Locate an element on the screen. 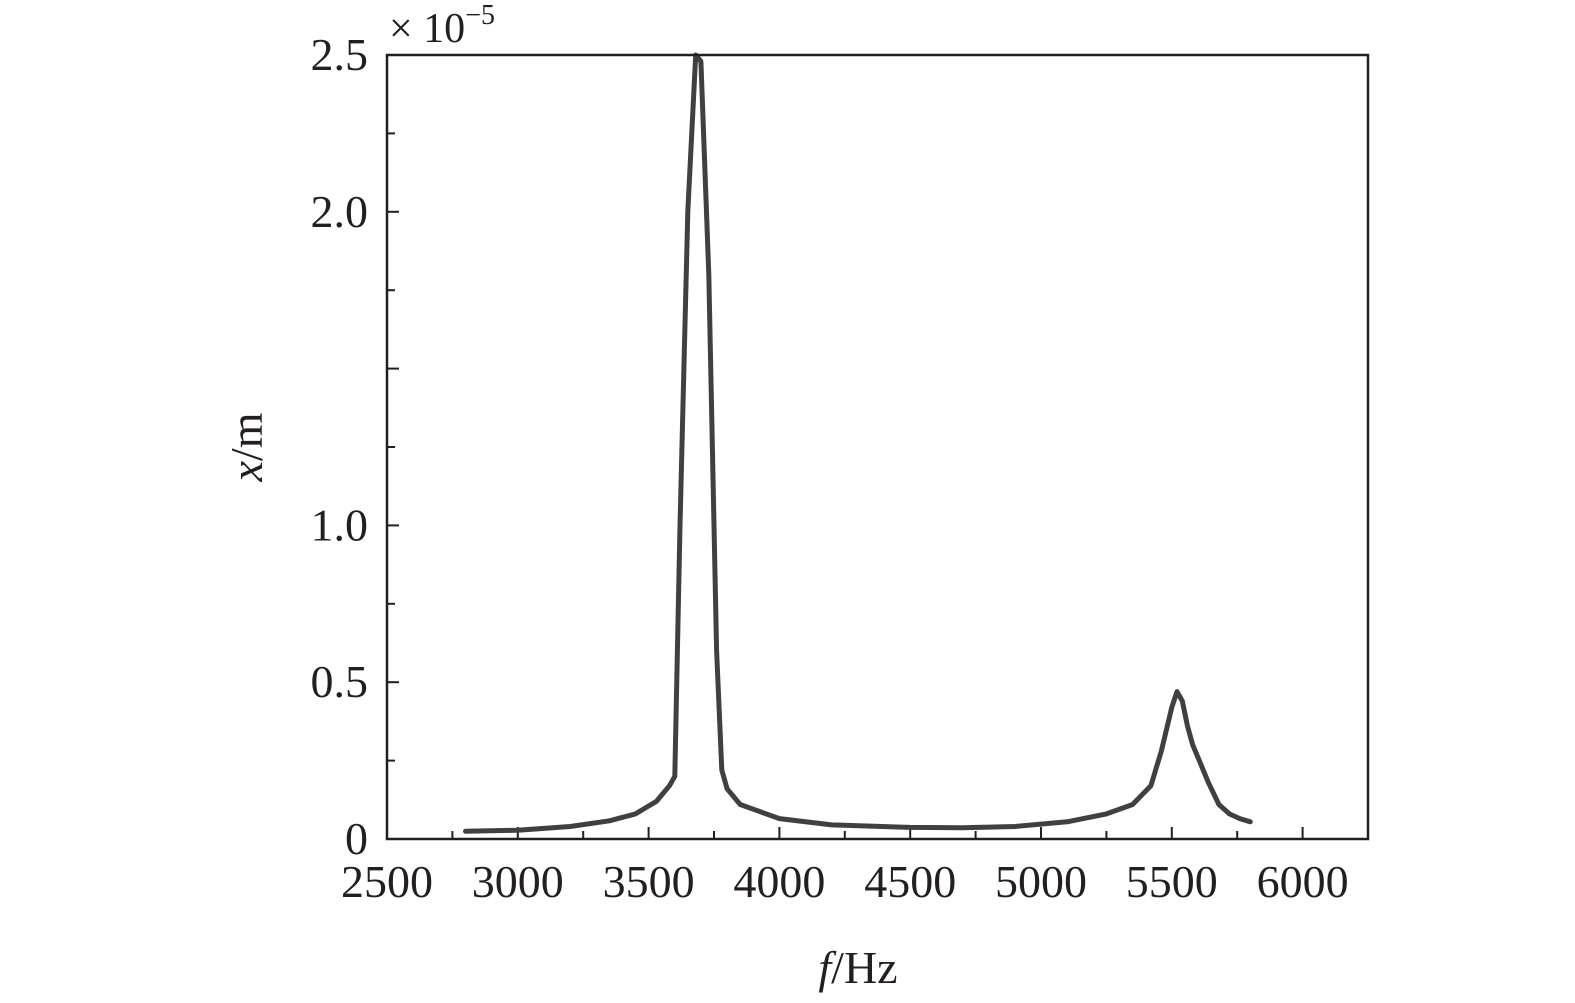 The height and width of the screenshot is (1003, 1575). y-axis-title: x/m is located at coordinates (246, 447).